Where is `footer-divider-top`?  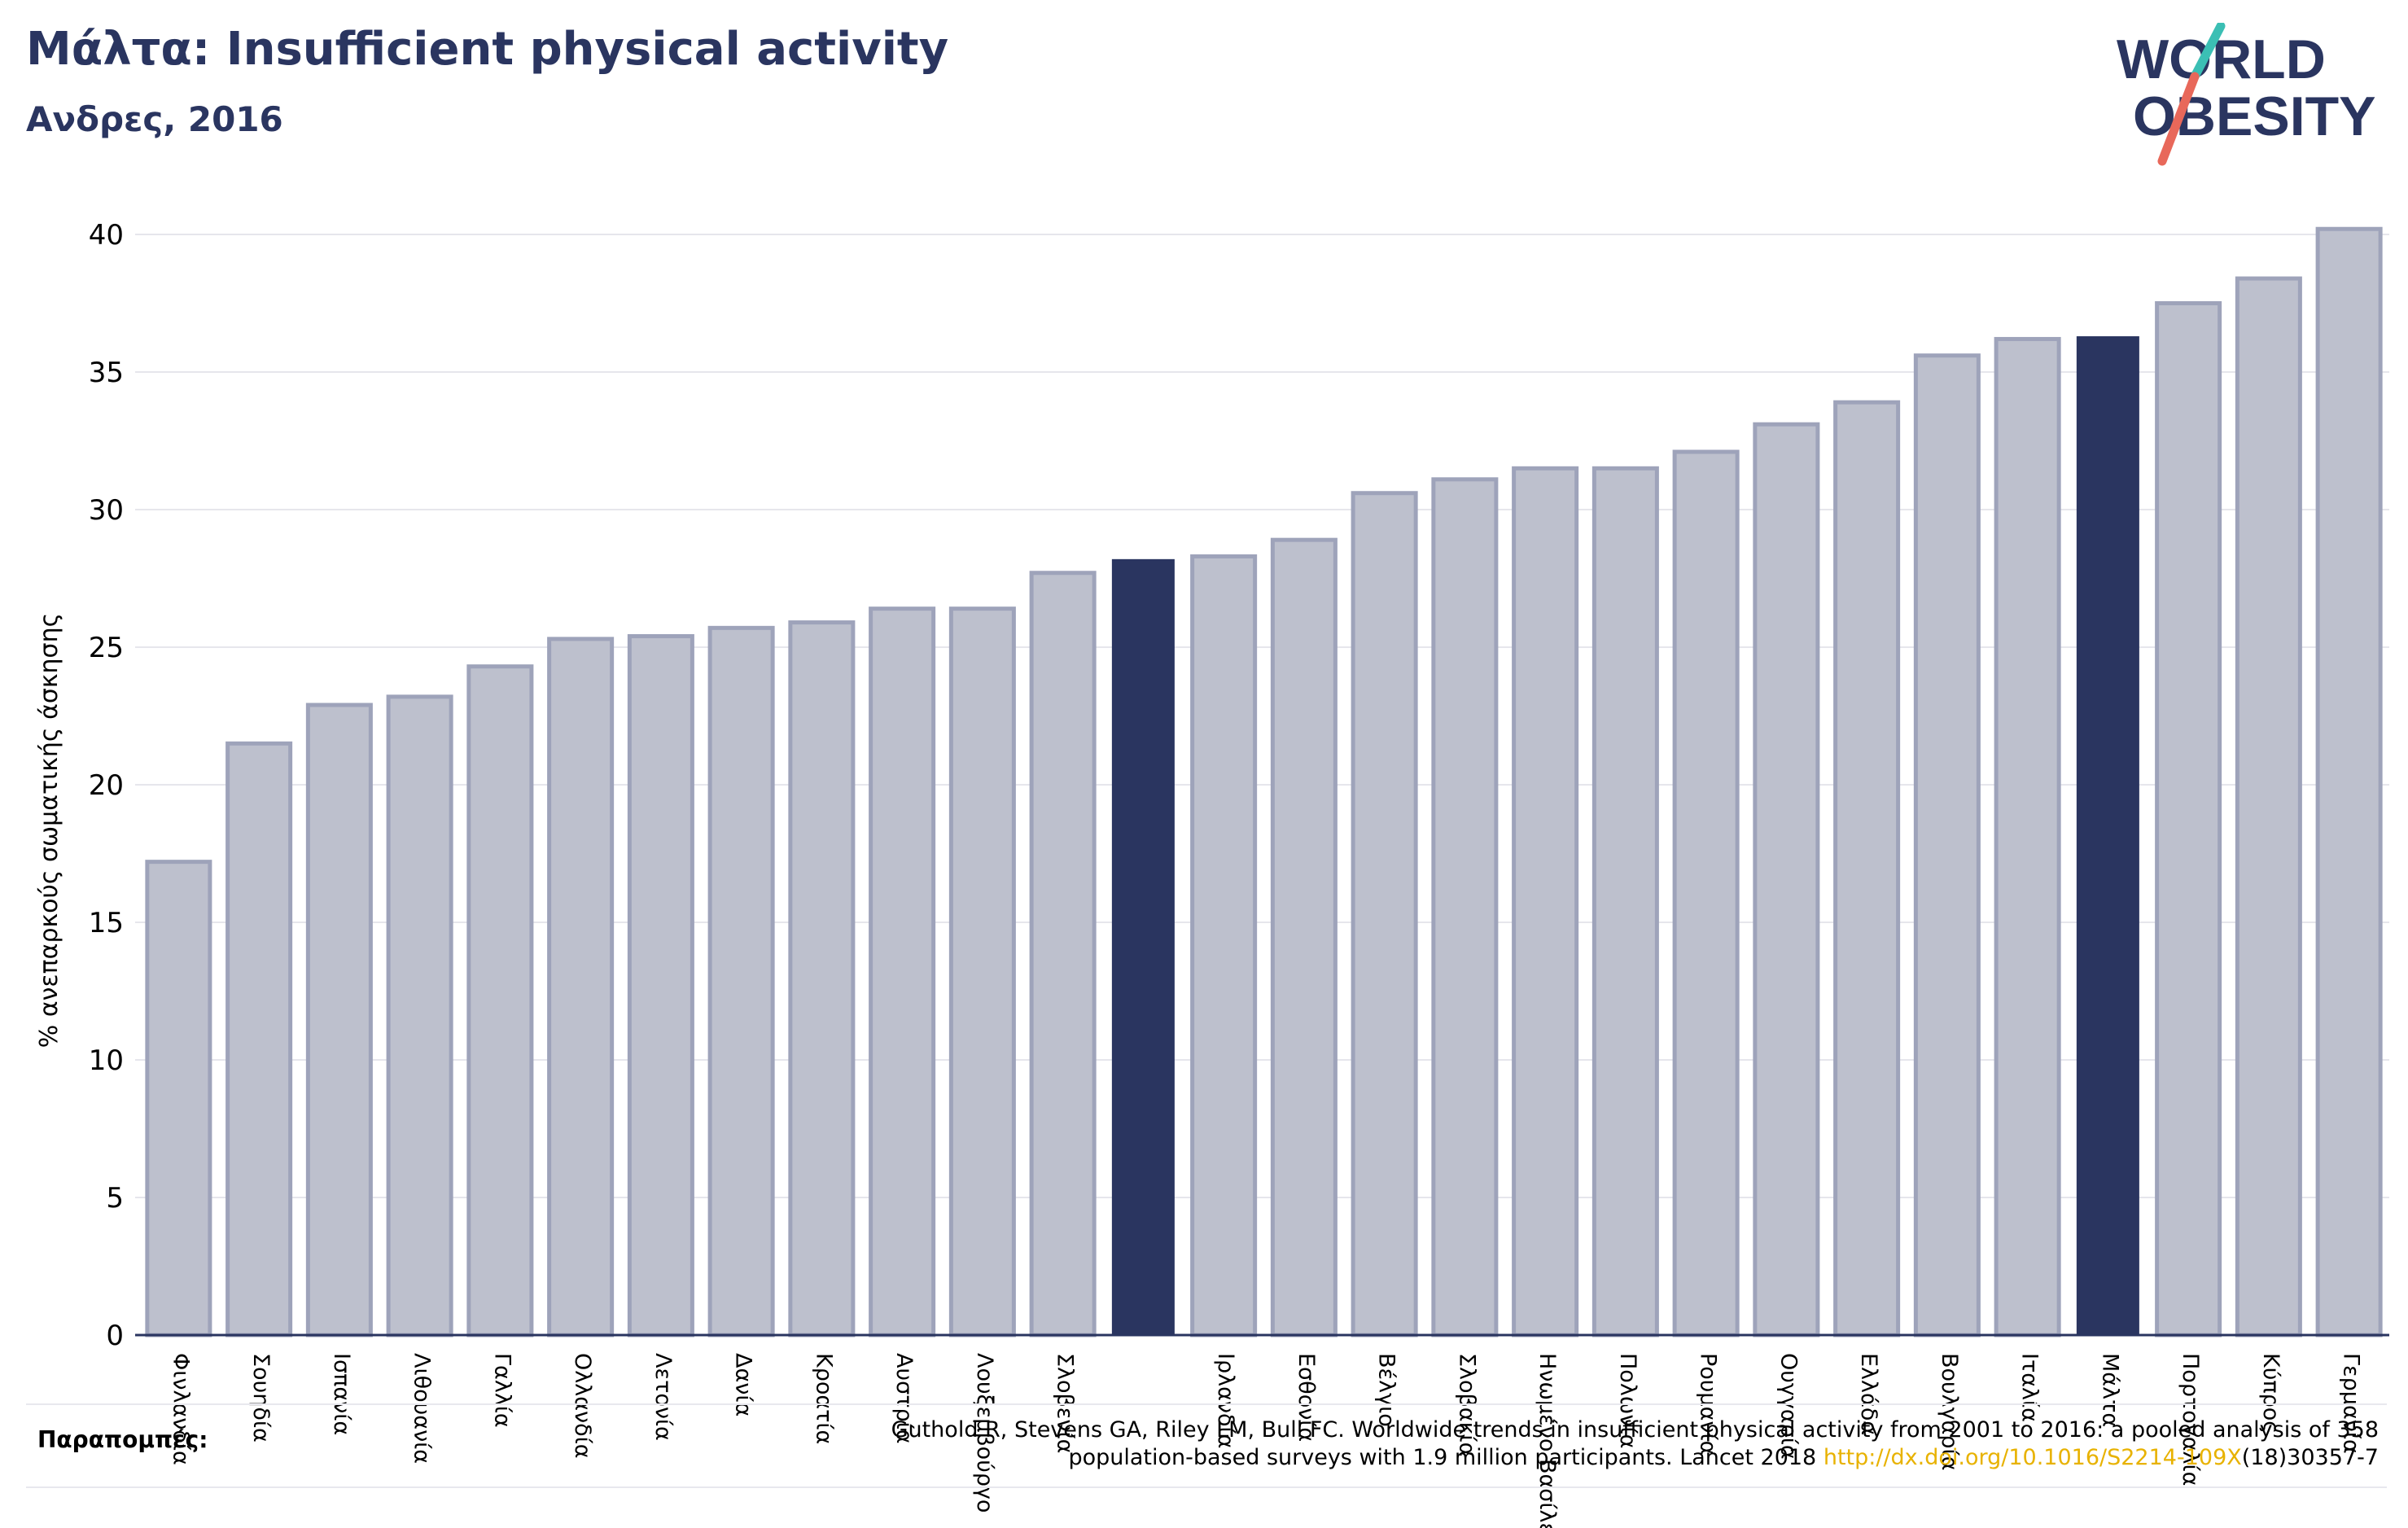 footer-divider-top is located at coordinates (1206, 1404).